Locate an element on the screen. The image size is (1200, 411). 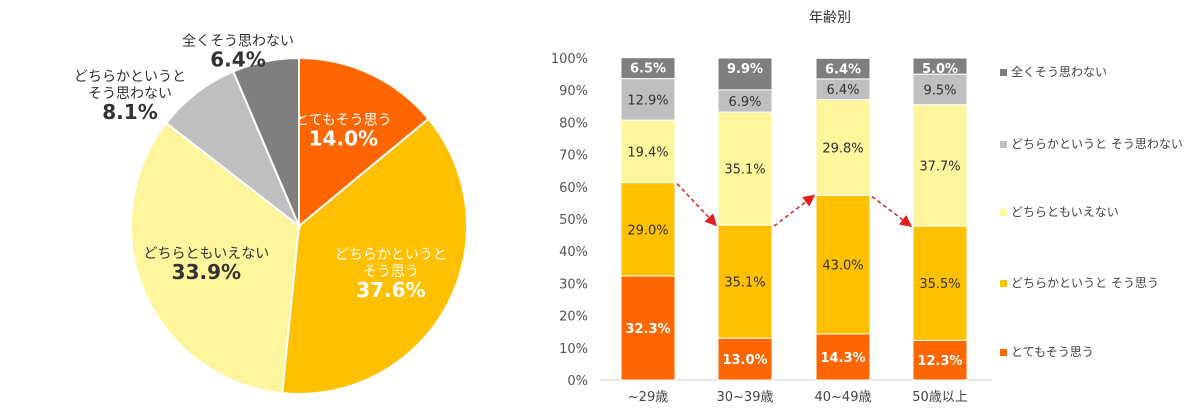
pie-slice-name: 全くそう思わない is located at coordinates (238, 41).